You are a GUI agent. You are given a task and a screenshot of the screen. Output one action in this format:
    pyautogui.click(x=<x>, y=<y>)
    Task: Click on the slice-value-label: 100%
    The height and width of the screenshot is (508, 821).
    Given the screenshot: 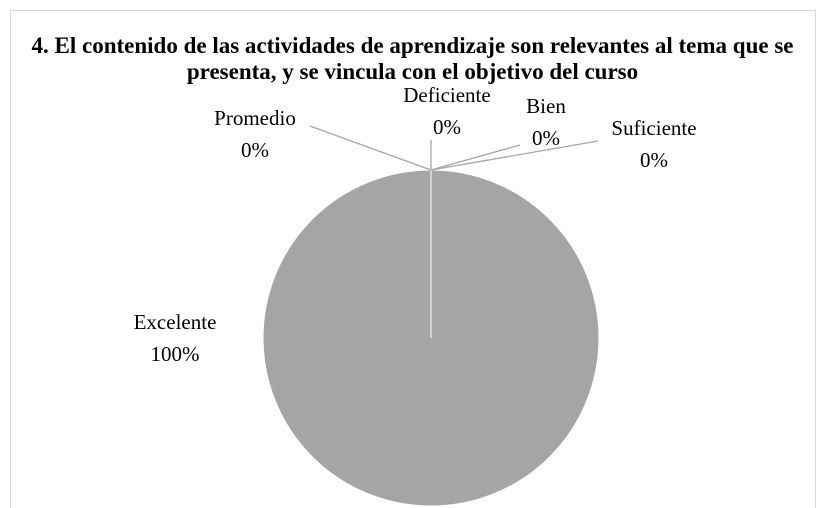 What is the action you would take?
    pyautogui.click(x=175, y=354)
    